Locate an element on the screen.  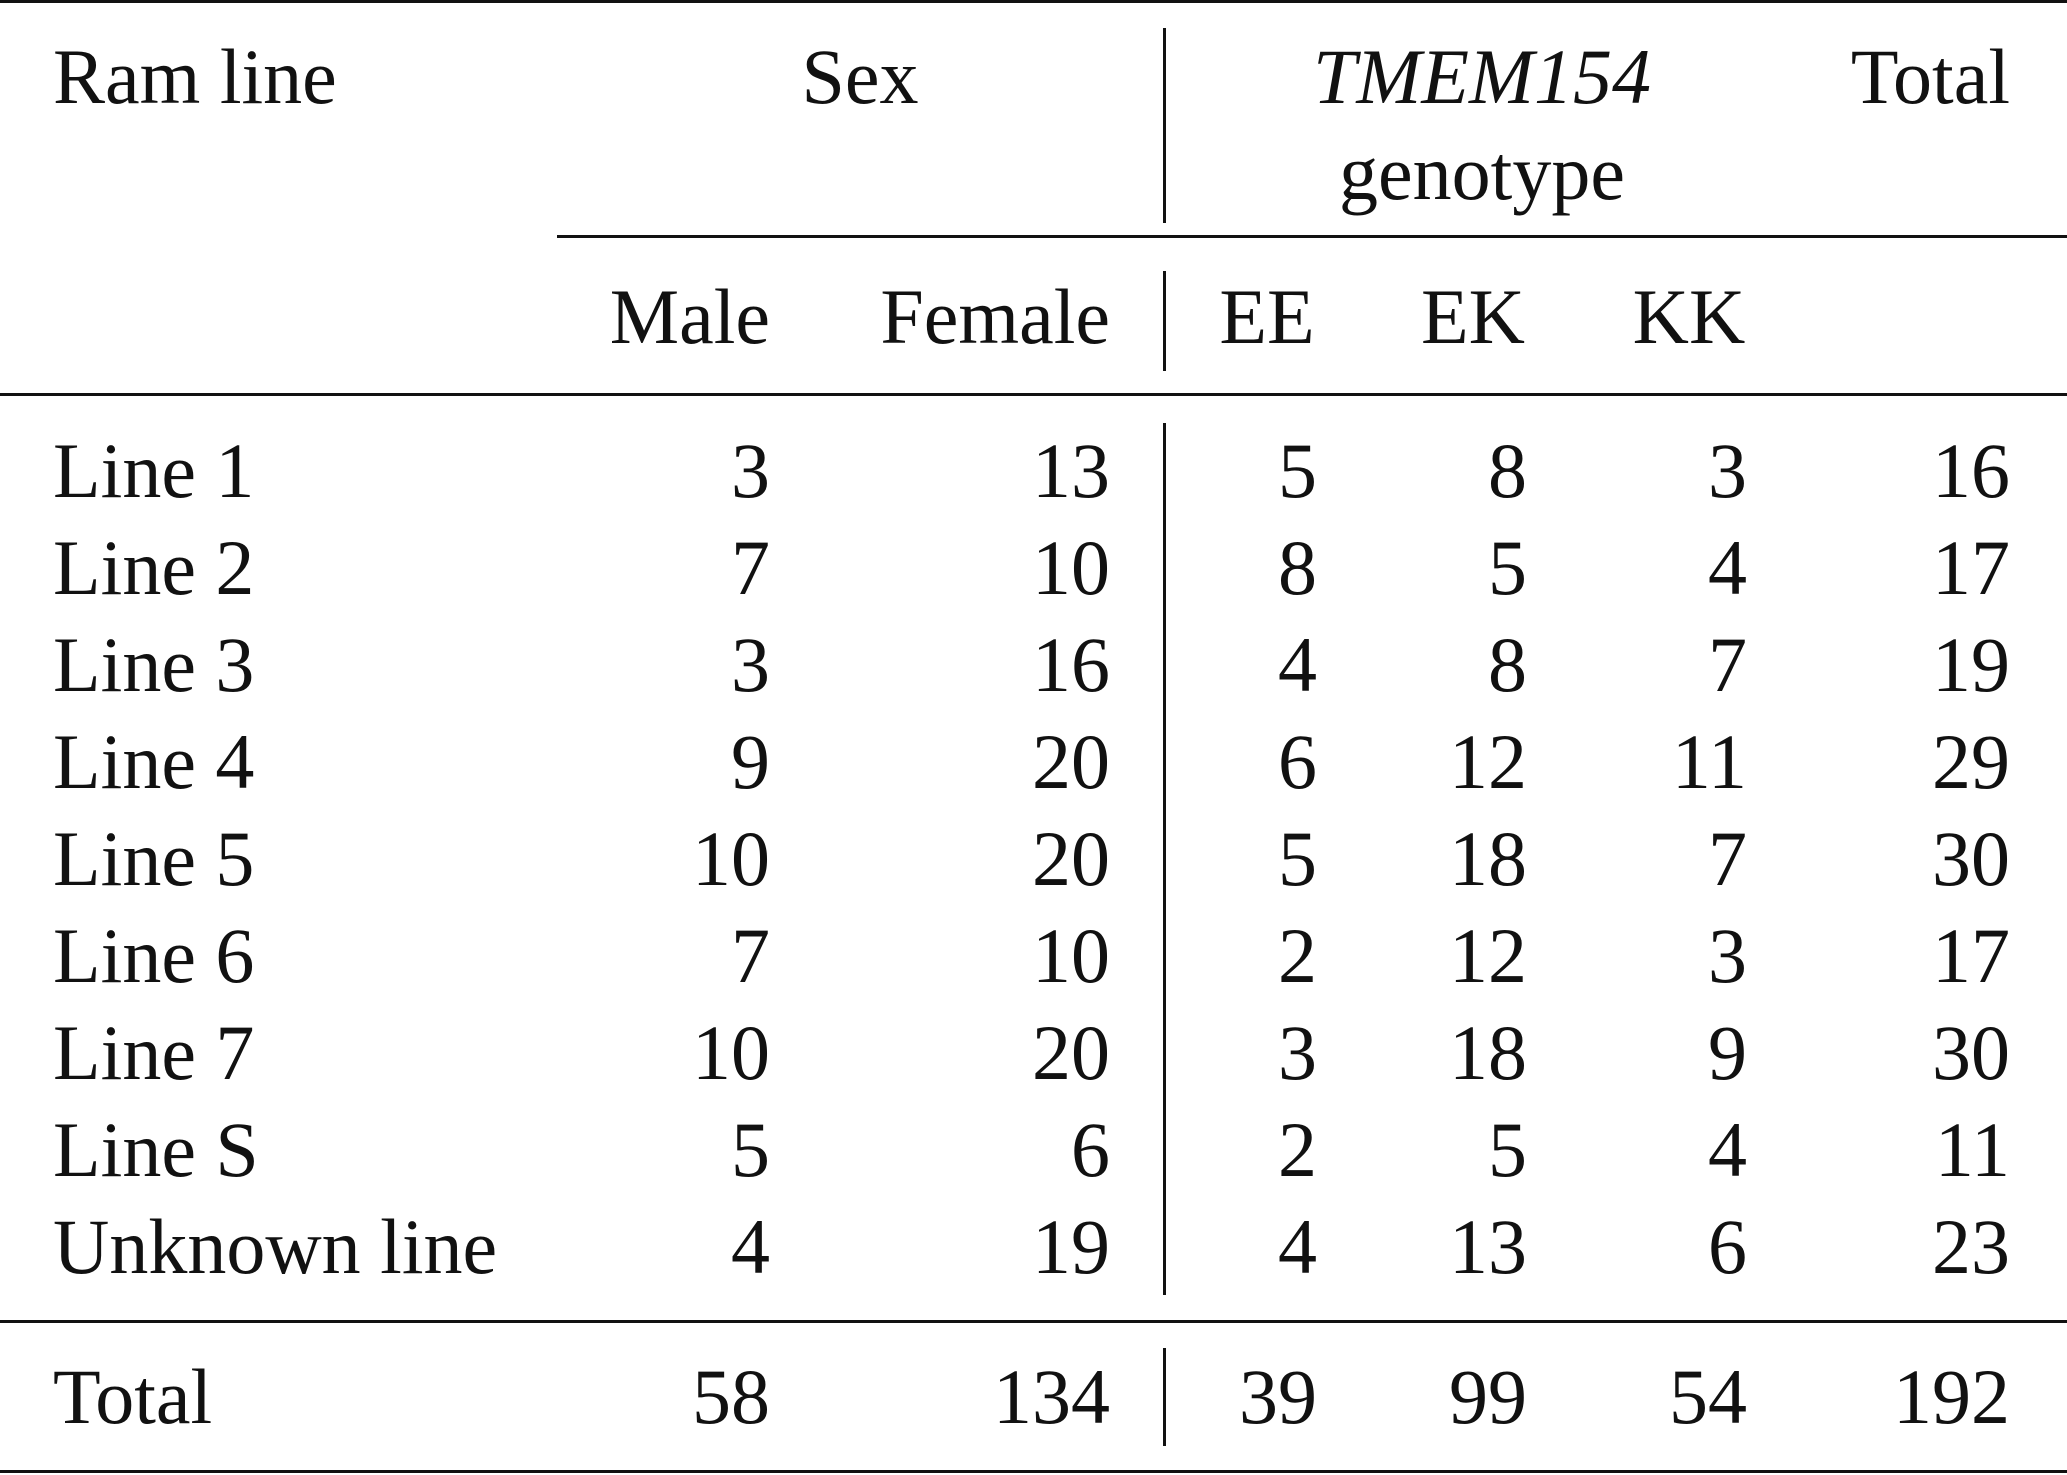
cell-total: 11 is located at coordinates (1972, 1149).